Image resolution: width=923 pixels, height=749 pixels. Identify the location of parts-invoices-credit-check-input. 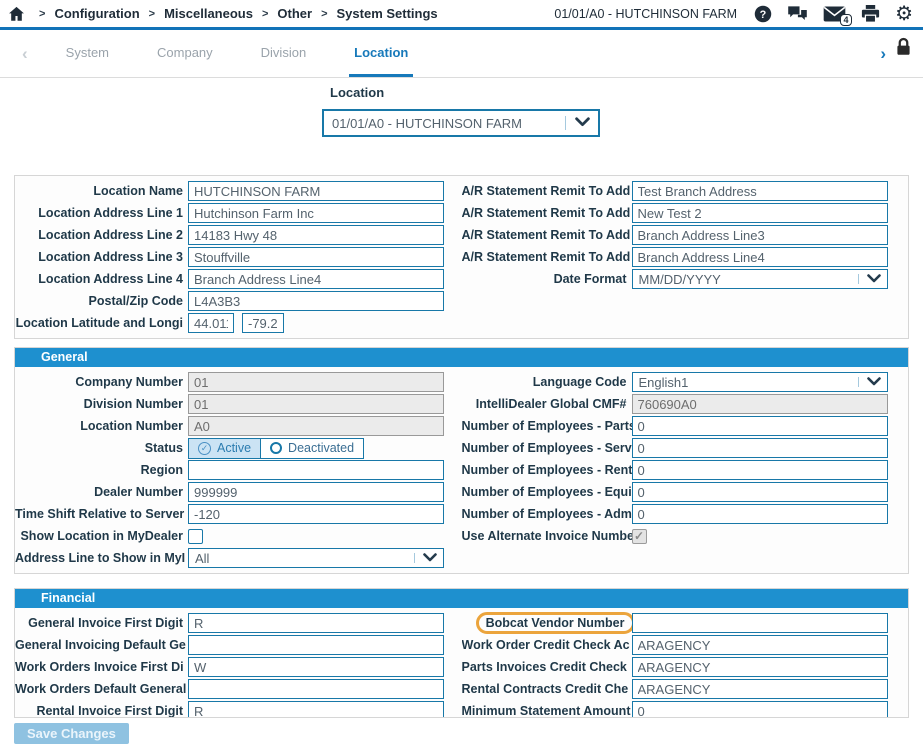
(759, 667).